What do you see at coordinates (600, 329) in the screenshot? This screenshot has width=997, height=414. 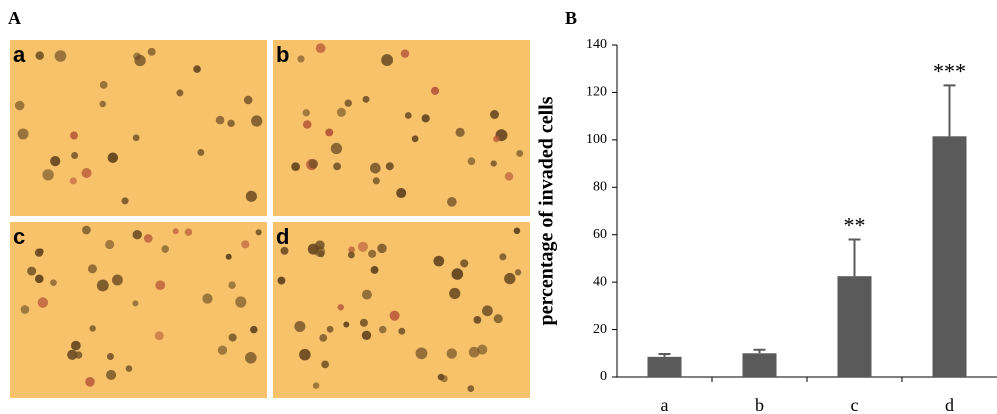 I see `y-tick-label: 20` at bounding box center [600, 329].